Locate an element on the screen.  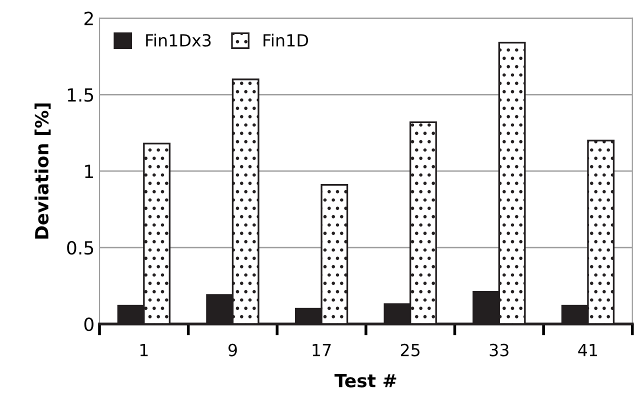
y-tick-label: 1 is located at coordinates (89, 171).